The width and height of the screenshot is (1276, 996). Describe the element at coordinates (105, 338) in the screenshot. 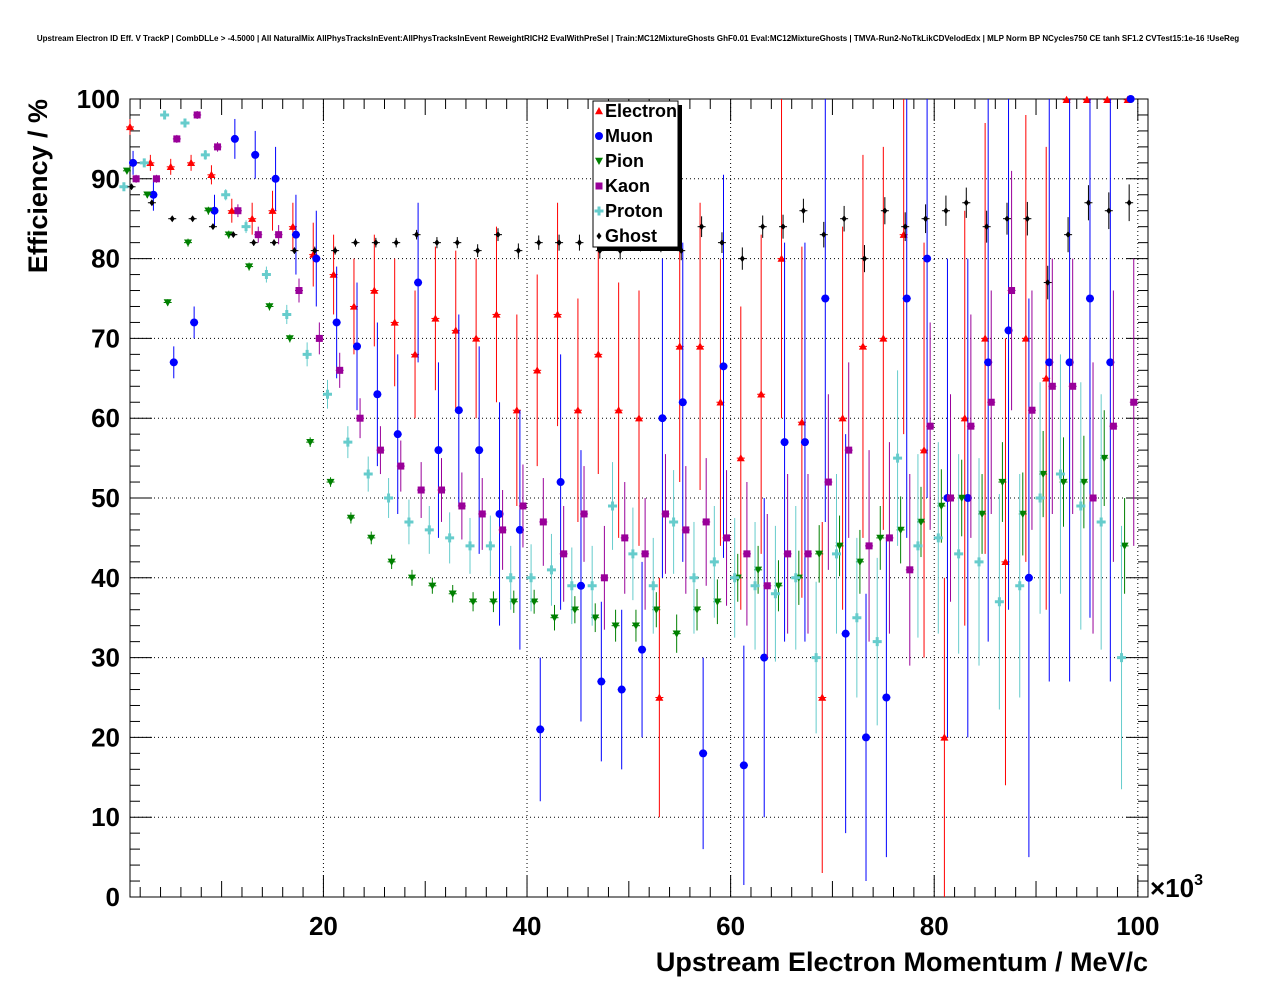

I see `y-tick-label: 70` at that location.